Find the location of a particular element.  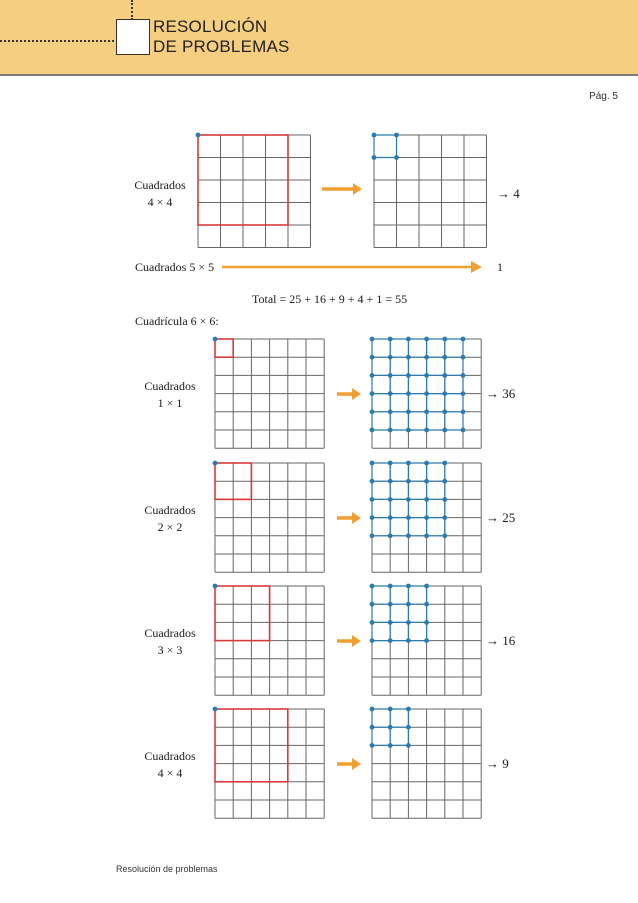

row-label-4-line1: Cuadrados is located at coordinates (170, 756).